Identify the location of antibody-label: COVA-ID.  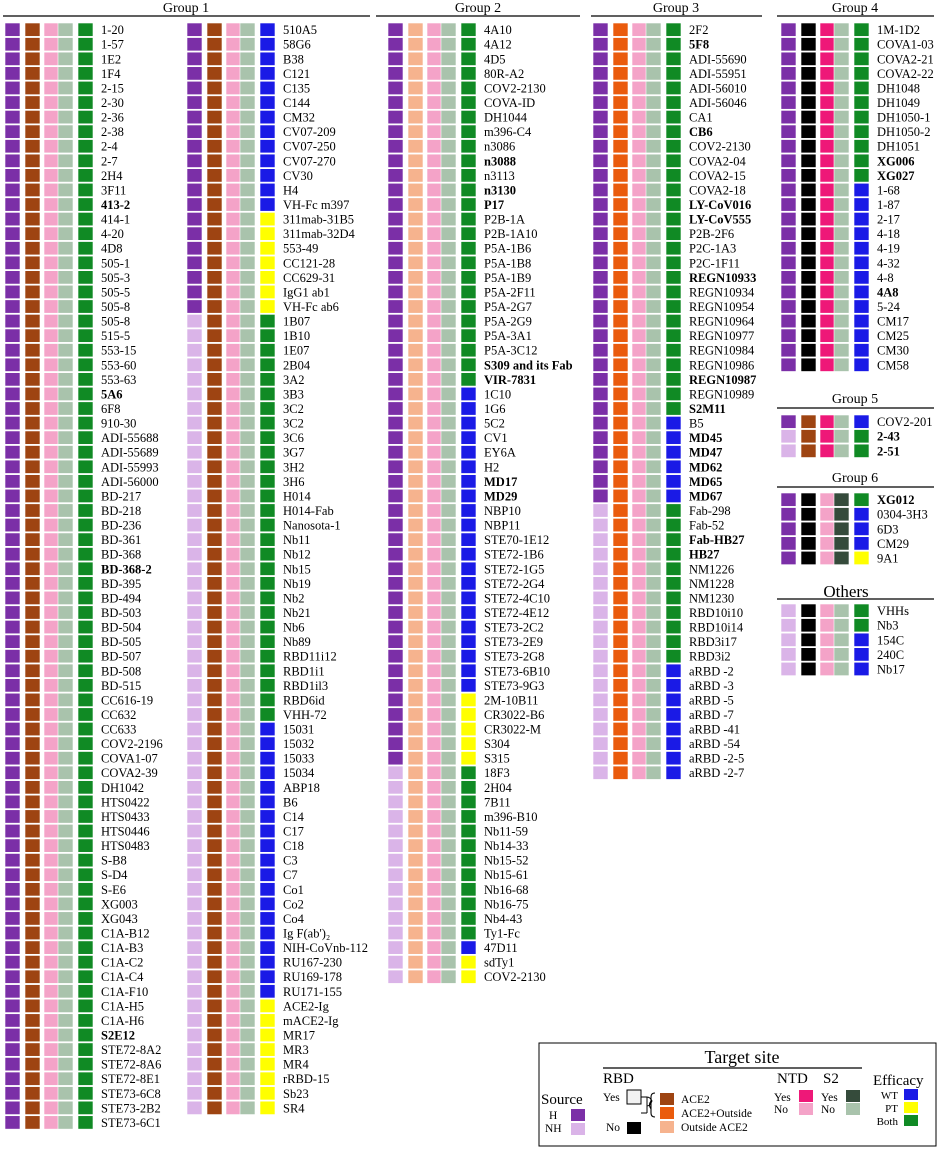
(509, 103).